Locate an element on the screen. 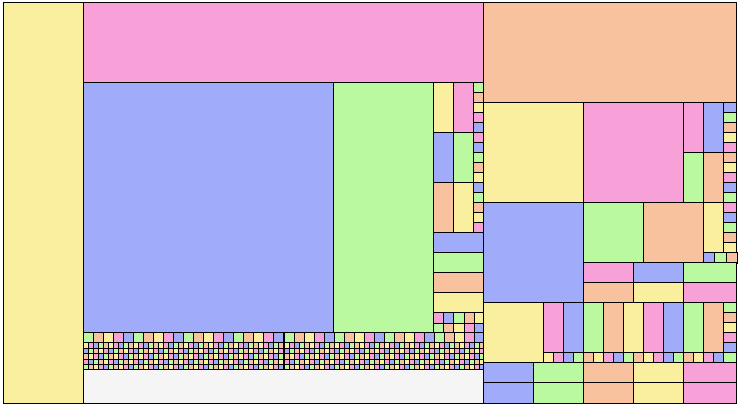 This screenshot has height=407, width=739. treemap-cell-r9 is located at coordinates (533, 252).